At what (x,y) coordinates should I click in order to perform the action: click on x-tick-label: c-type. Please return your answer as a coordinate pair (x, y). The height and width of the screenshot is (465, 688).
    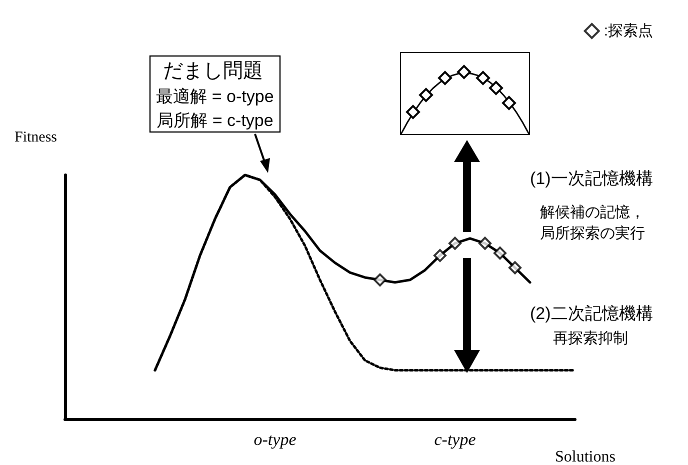
    Looking at the image, I should click on (455, 439).